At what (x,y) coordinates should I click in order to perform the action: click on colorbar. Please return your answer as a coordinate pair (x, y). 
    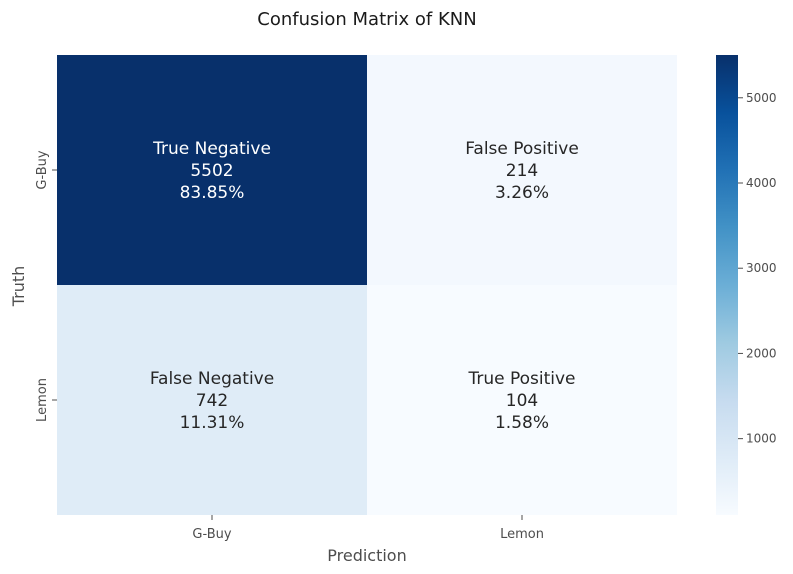
    Looking at the image, I should click on (727, 285).